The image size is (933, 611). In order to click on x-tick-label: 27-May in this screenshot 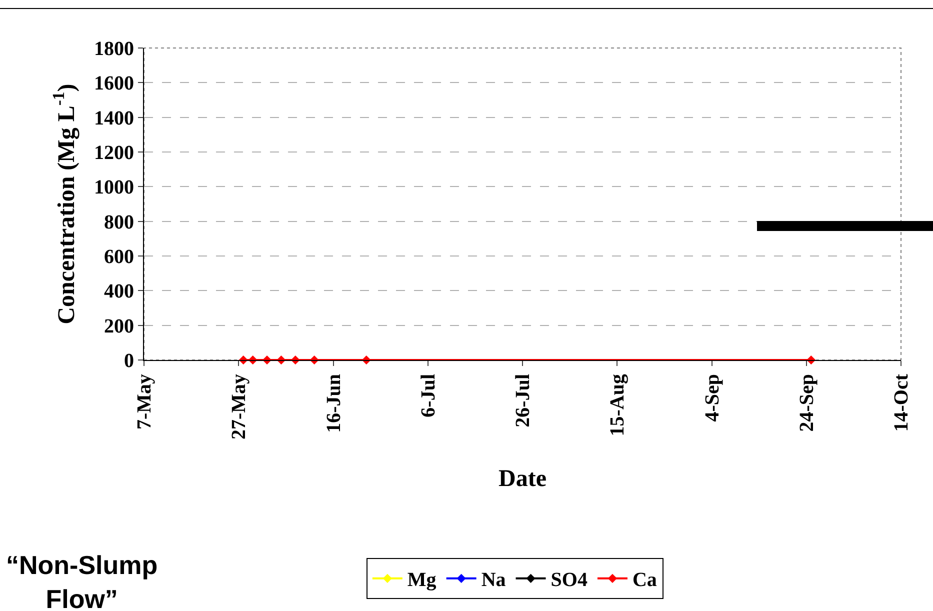, I will do `click(239, 407)`.